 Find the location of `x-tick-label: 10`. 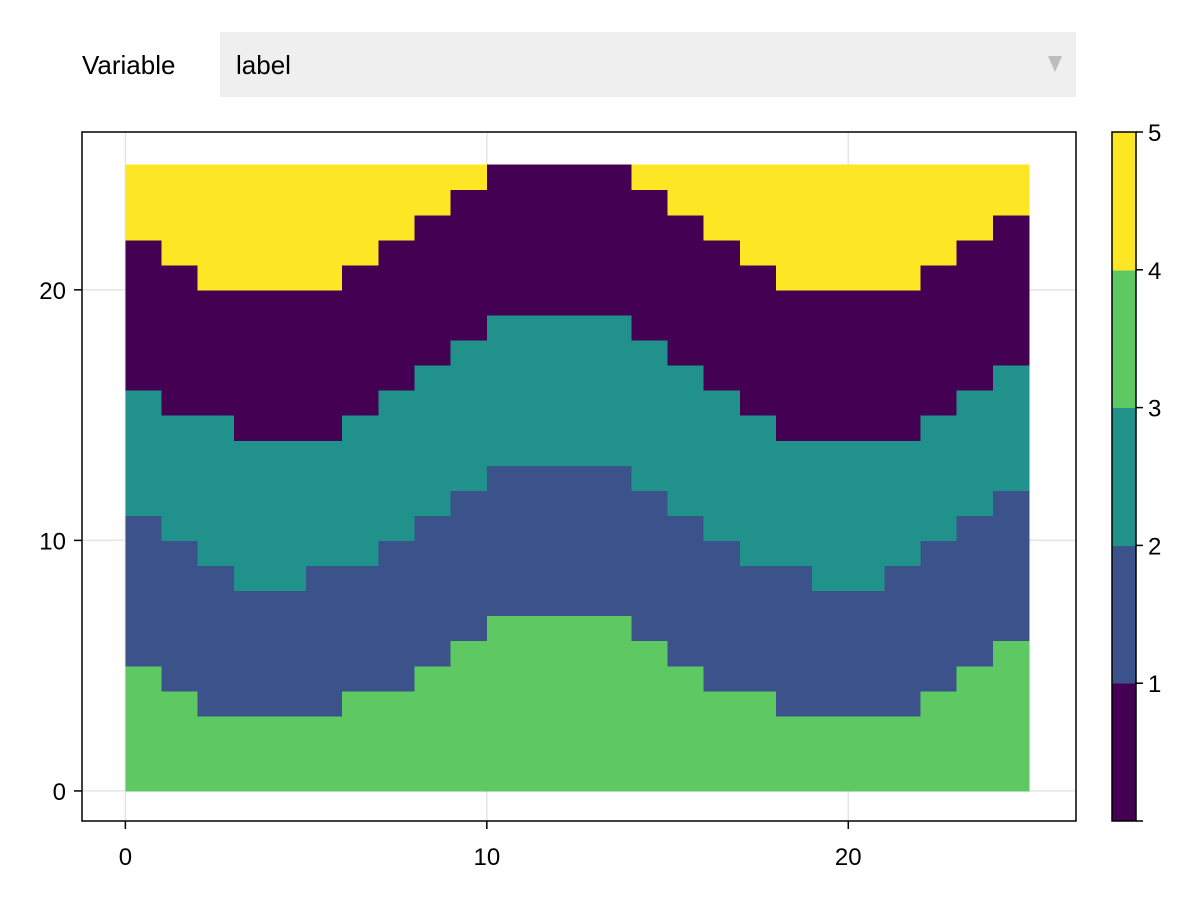

x-tick-label: 10 is located at coordinates (486, 857).